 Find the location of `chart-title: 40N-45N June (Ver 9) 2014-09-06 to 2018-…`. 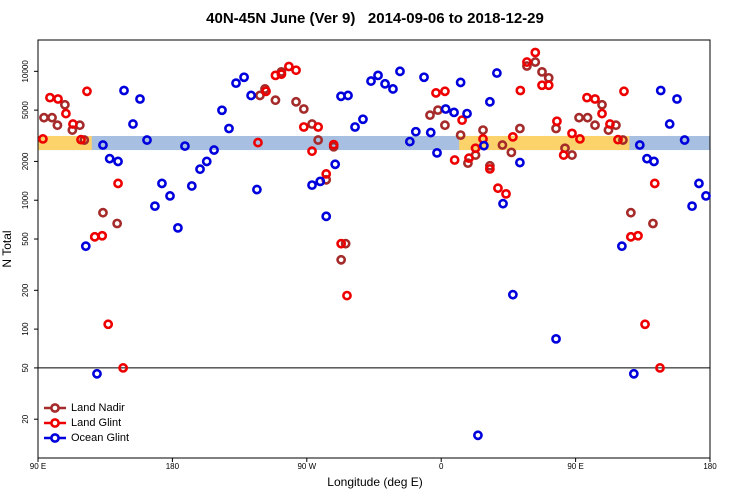

chart-title: 40N-45N June (Ver 9) 2014-09-06 to 2018-… is located at coordinates (375, 18).